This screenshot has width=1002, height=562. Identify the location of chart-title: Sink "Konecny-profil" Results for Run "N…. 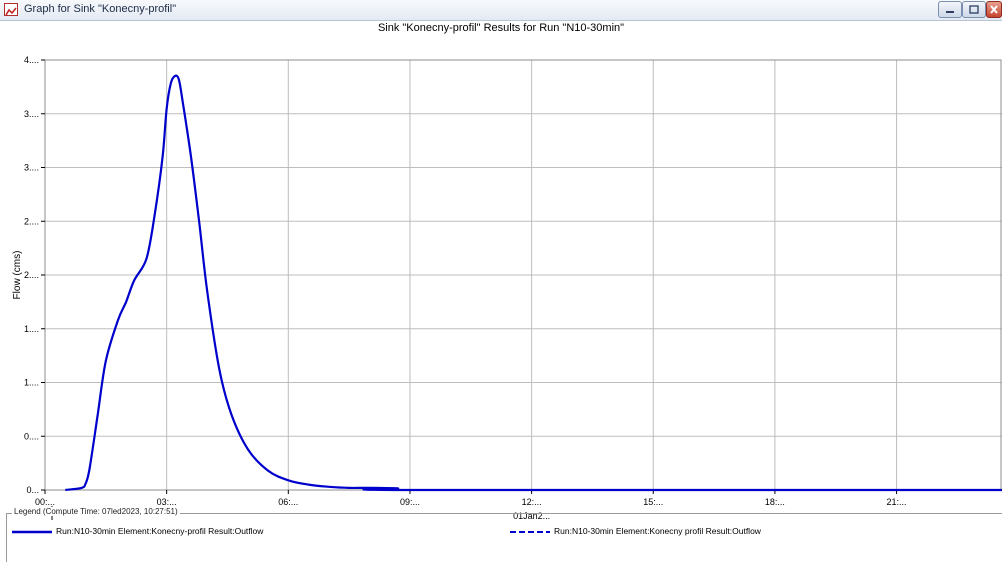
(501, 28).